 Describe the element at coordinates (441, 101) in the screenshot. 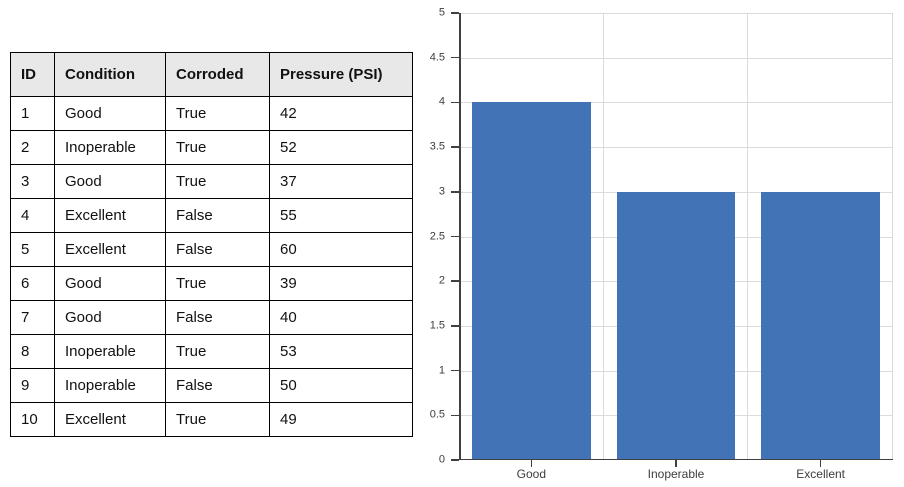

I see `y-axis-tick-label: 4` at that location.